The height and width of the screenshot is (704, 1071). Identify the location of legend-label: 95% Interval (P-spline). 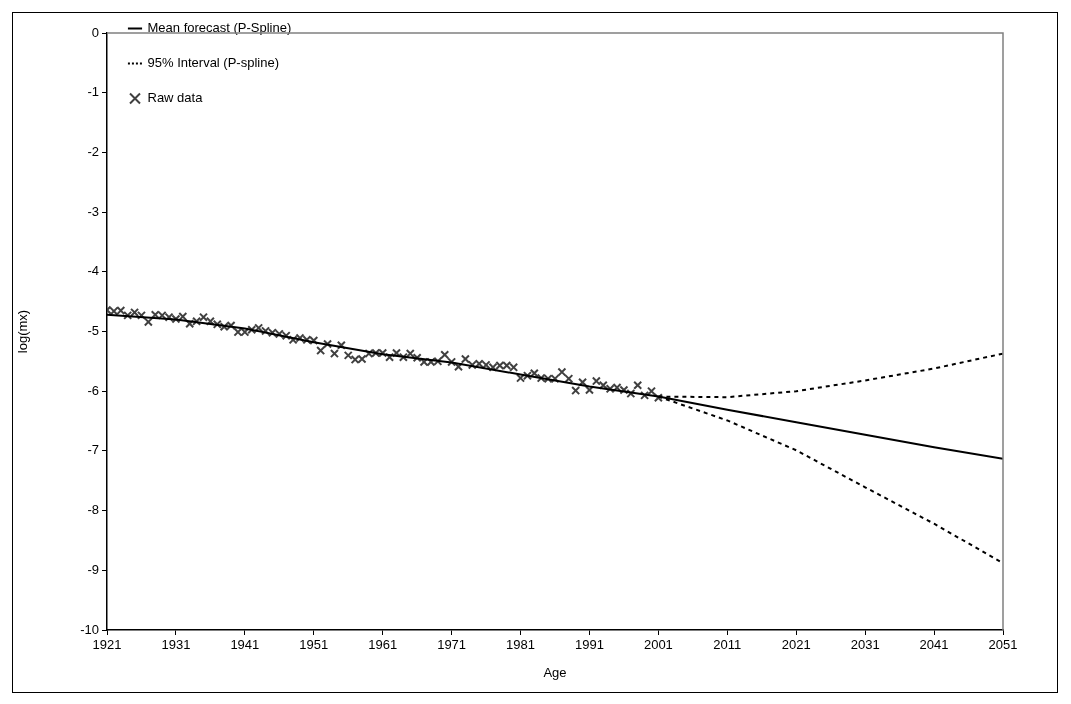
(213, 63).